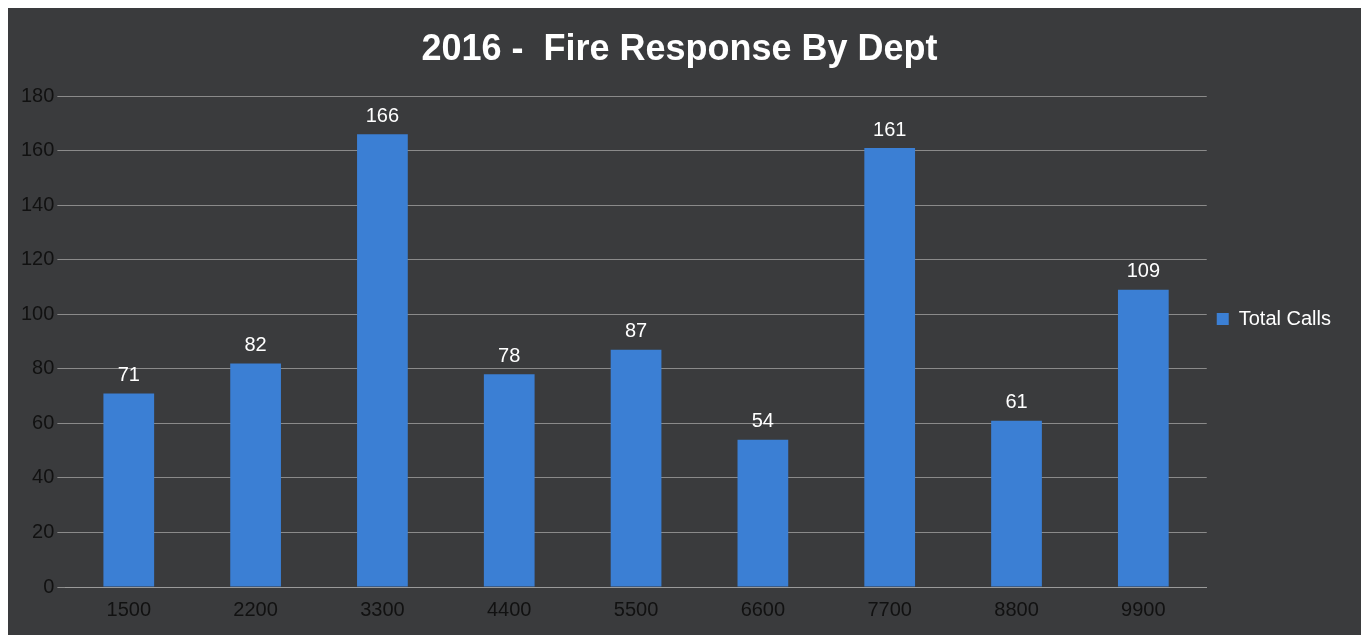  Describe the element at coordinates (1143, 270) in the screenshot. I see `data-label: 109` at that location.